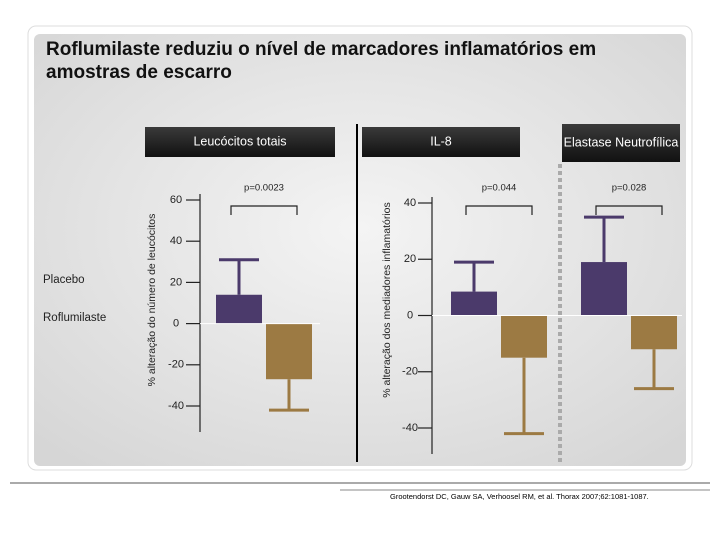  Describe the element at coordinates (629, 188) in the screenshot. I see `p-value: p=0.028` at that location.